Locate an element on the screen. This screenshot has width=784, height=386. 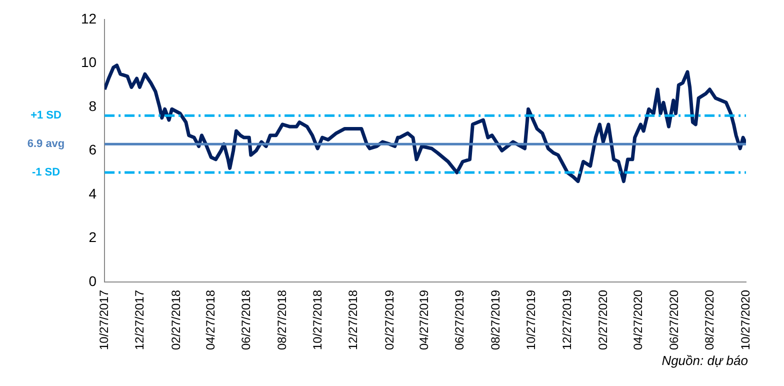
ref-line-label: 6.9 avg is located at coordinates (46, 144).